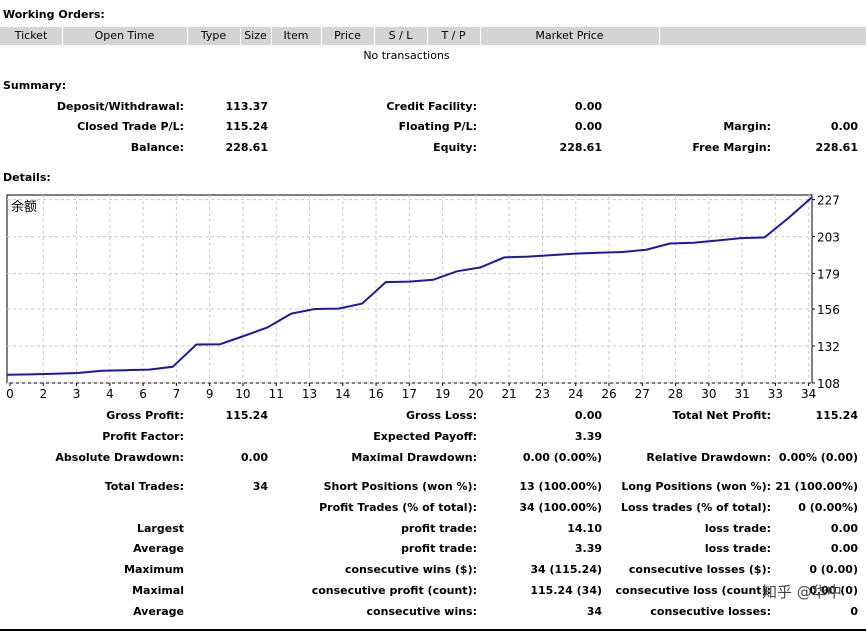 Image resolution: width=866 pixels, height=633 pixels. What do you see at coordinates (54, 14) in the screenshot?
I see `working-orders-title: Working Orders:` at bounding box center [54, 14].